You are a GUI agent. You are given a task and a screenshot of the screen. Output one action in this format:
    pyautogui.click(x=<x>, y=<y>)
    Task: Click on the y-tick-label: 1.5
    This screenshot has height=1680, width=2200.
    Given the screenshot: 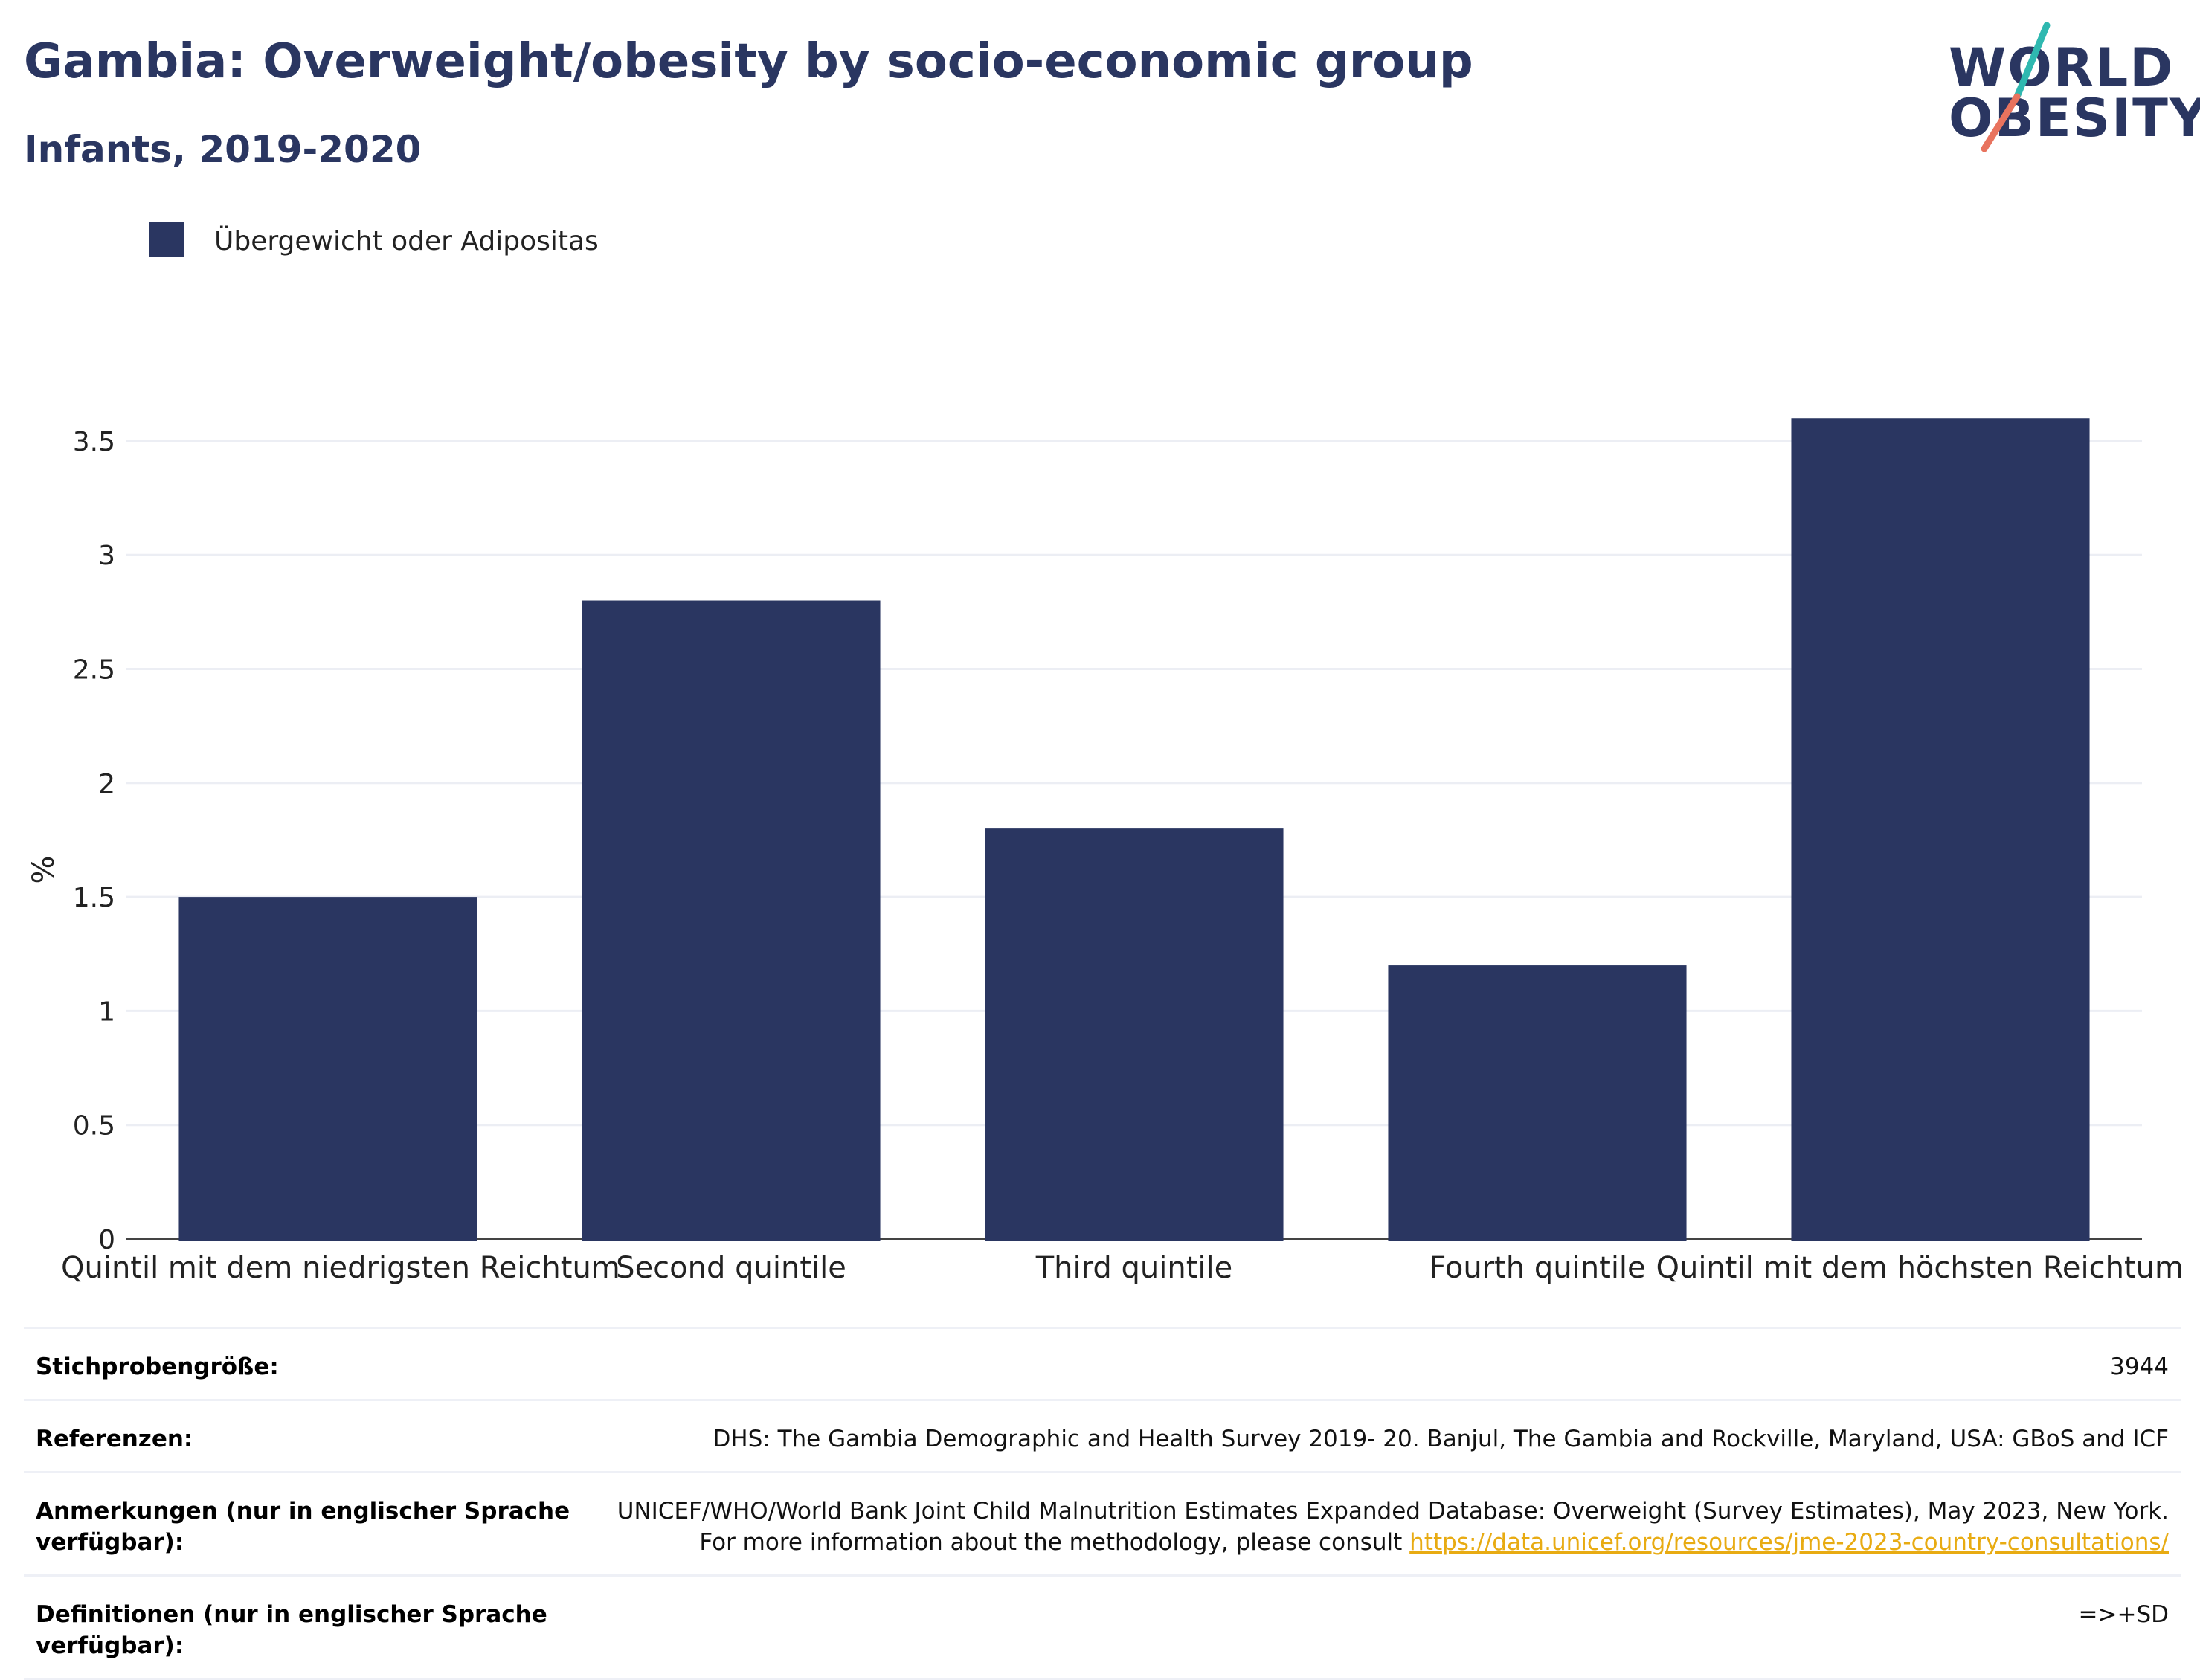 What is the action you would take?
    pyautogui.click(x=94, y=898)
    